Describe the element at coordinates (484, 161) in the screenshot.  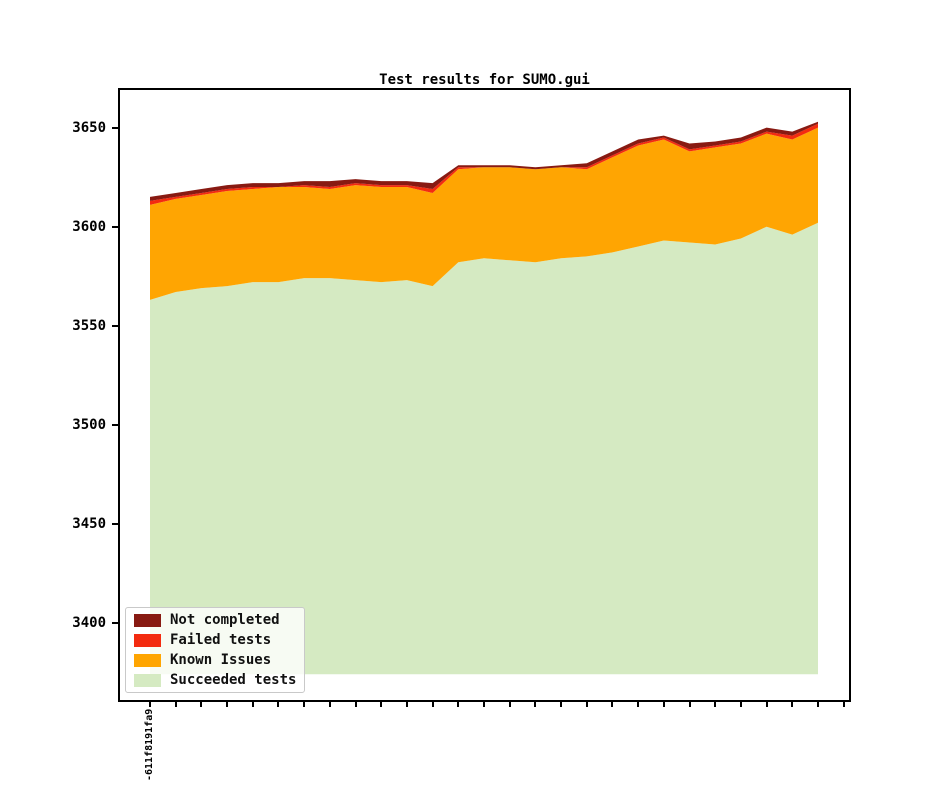
I see `area-not-completed` at that location.